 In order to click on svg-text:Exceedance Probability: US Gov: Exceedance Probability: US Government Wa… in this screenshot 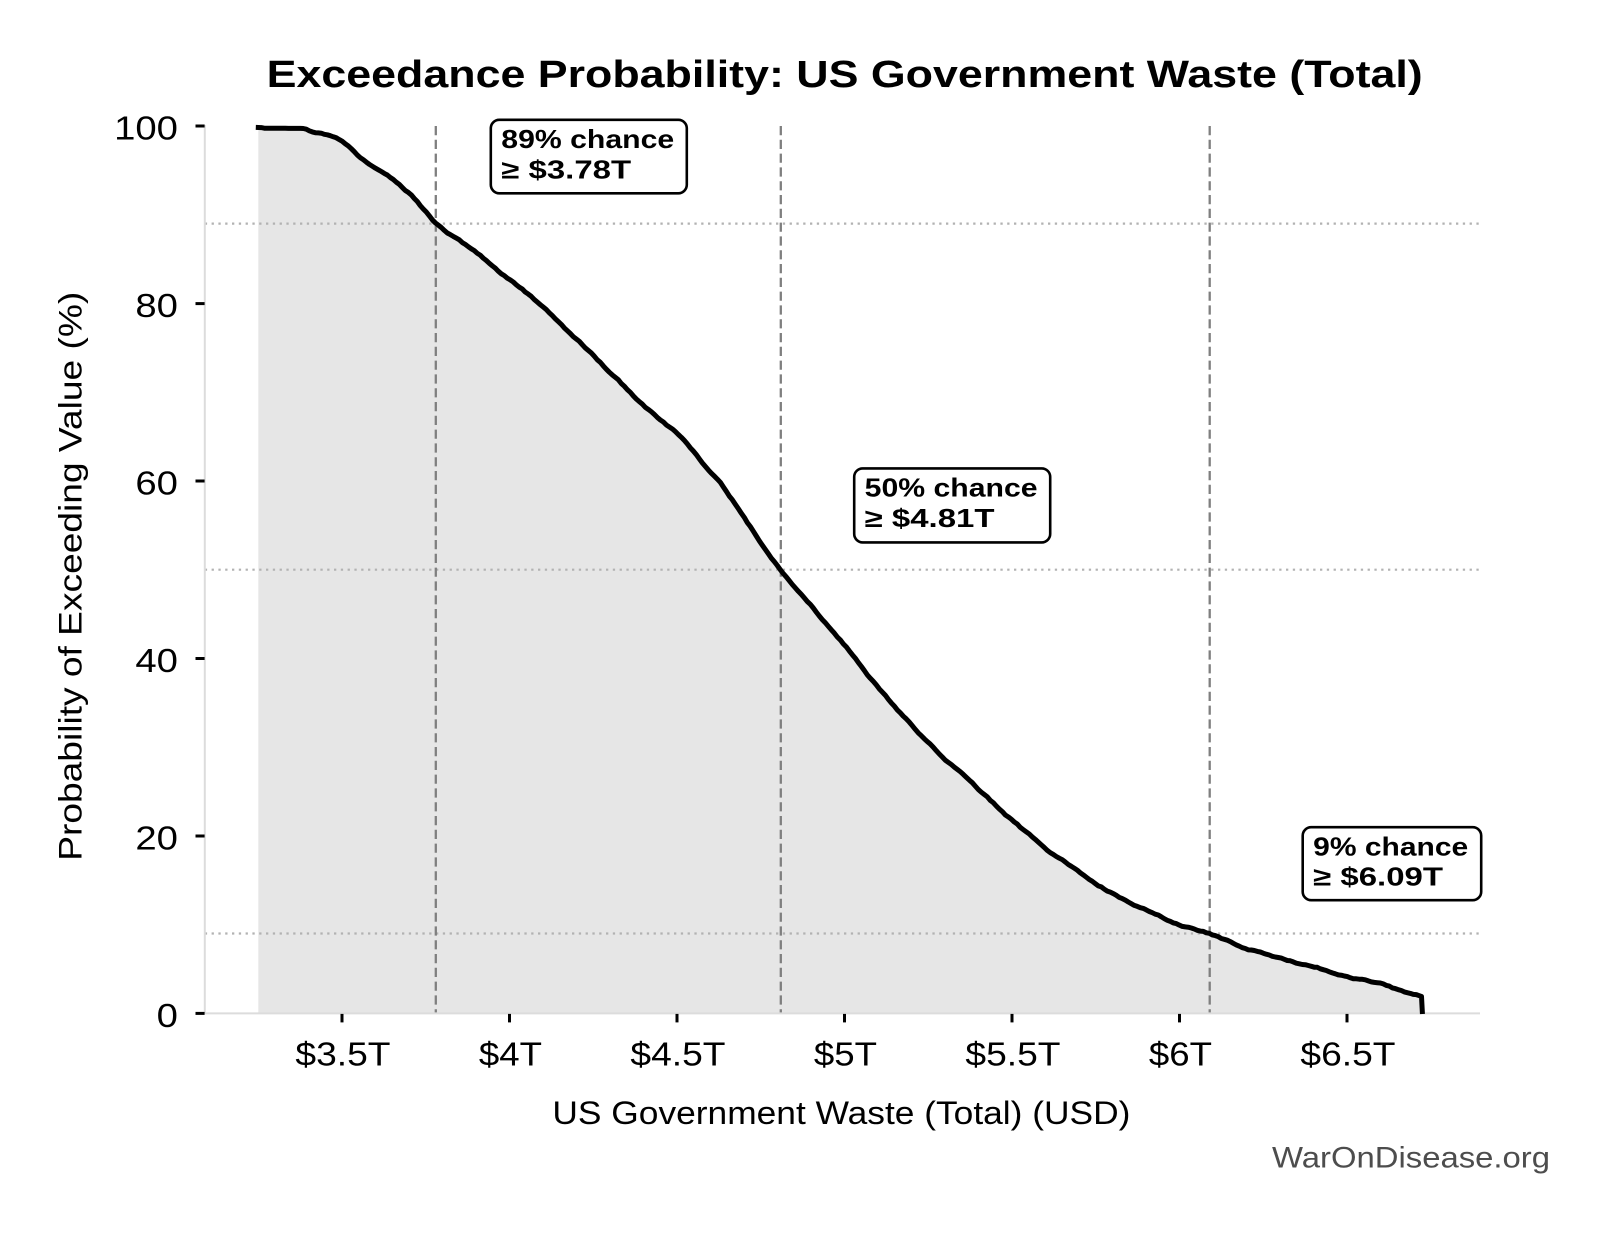, I will do `click(845, 75)`.